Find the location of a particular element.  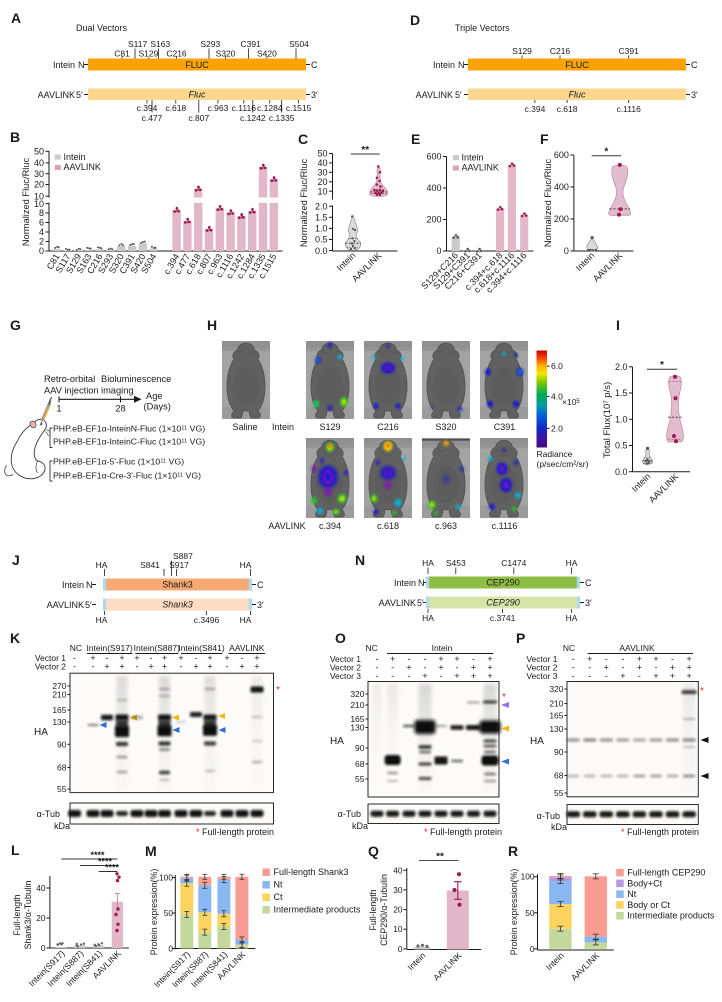

svg-text: C216 is located at coordinates (388, 427).